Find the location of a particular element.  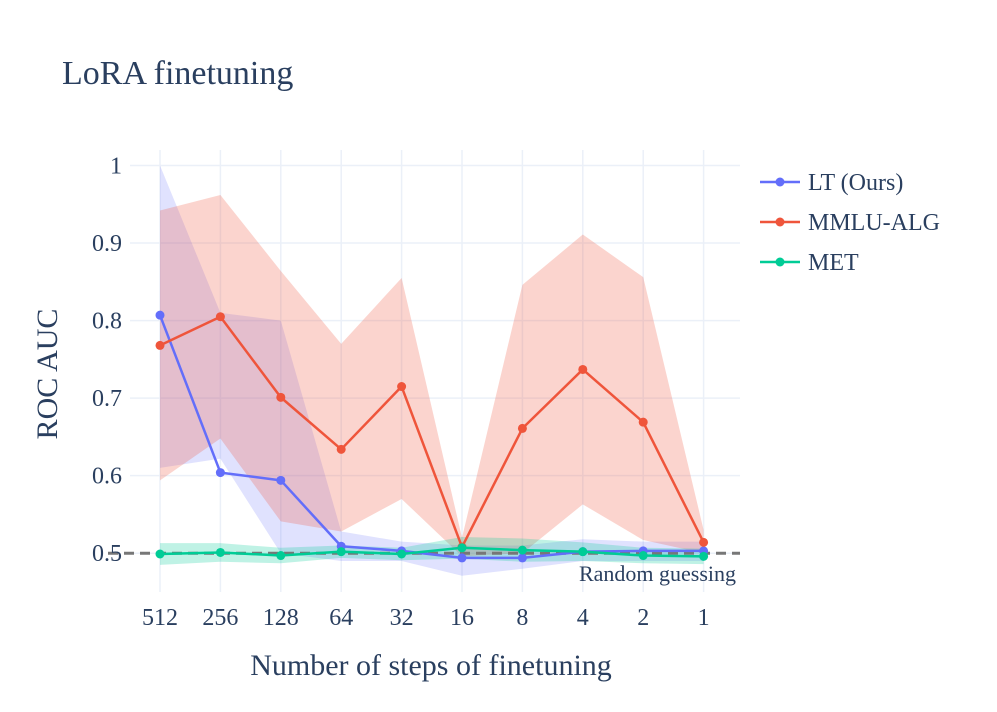

x-tick-label: 1 is located at coordinates (704, 618).